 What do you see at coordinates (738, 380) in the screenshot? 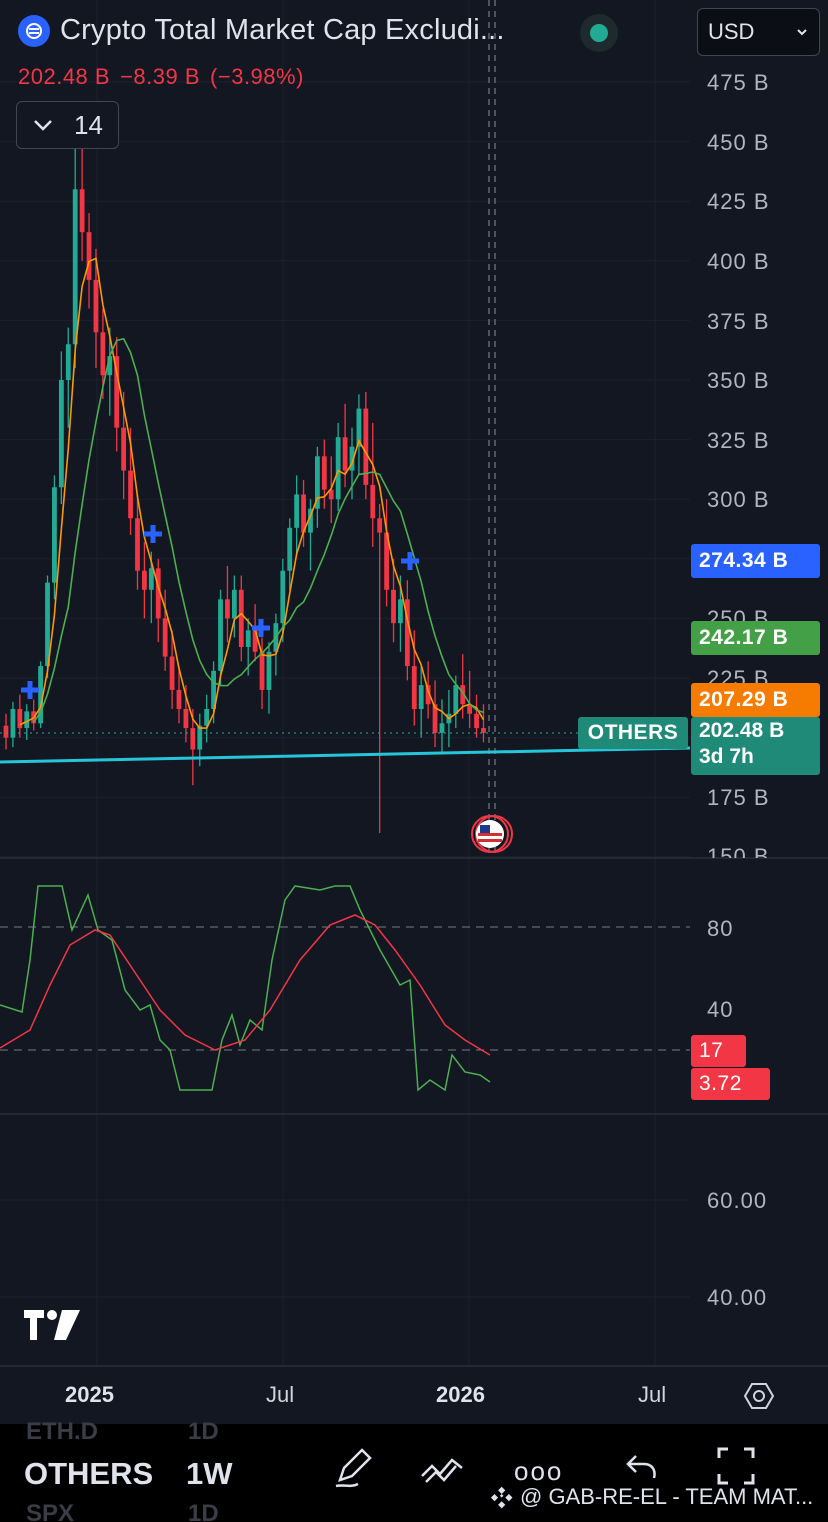
I see `price-axis-label: 350 B` at bounding box center [738, 380].